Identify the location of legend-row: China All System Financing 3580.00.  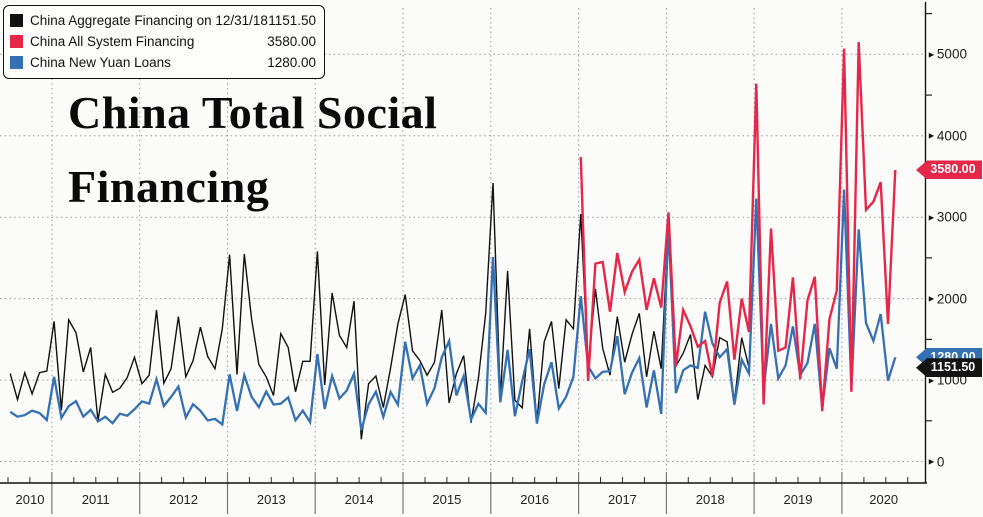
(163, 41).